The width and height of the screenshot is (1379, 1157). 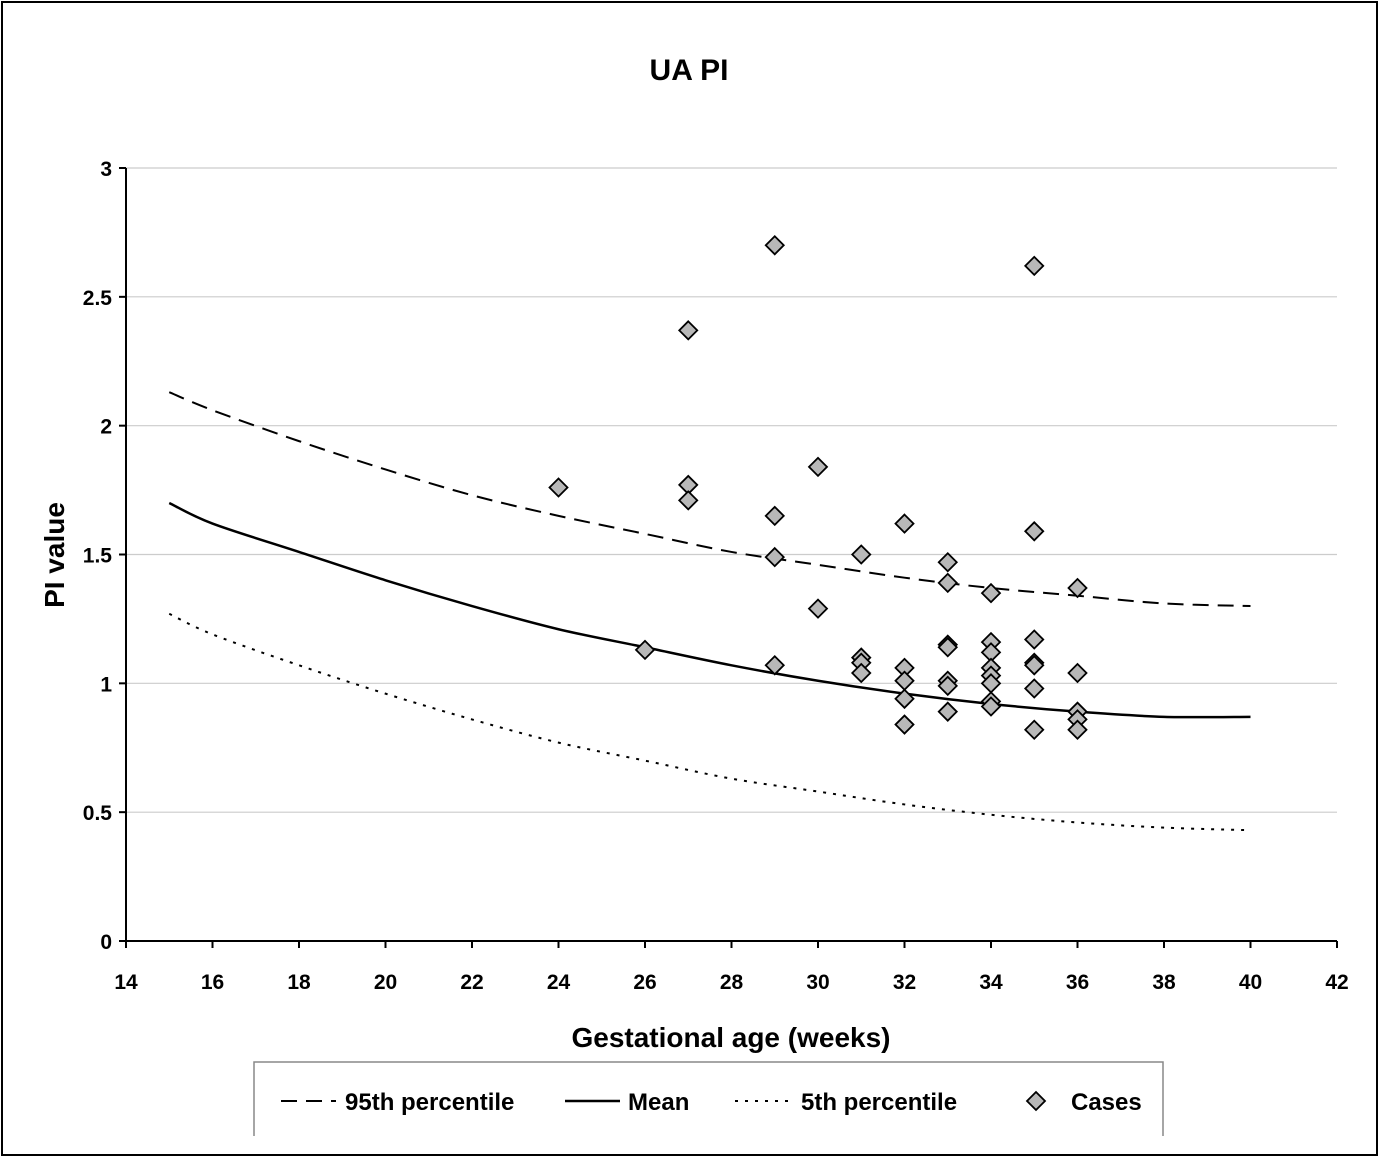 What do you see at coordinates (126, 982) in the screenshot?
I see `x-tick-label: 14` at bounding box center [126, 982].